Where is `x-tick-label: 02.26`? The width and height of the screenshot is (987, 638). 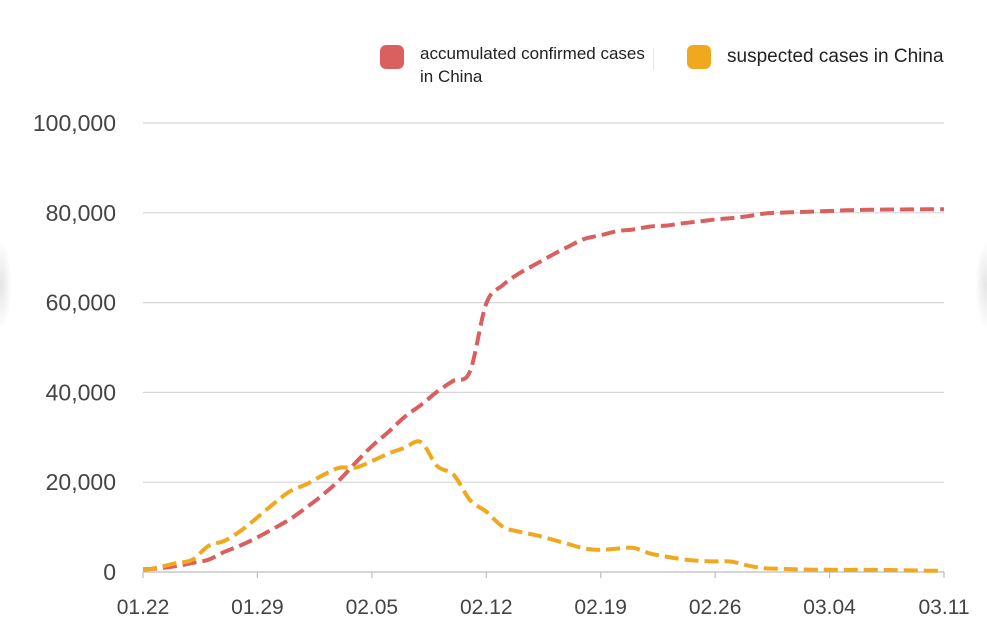
x-tick-label: 02.26 is located at coordinates (715, 607).